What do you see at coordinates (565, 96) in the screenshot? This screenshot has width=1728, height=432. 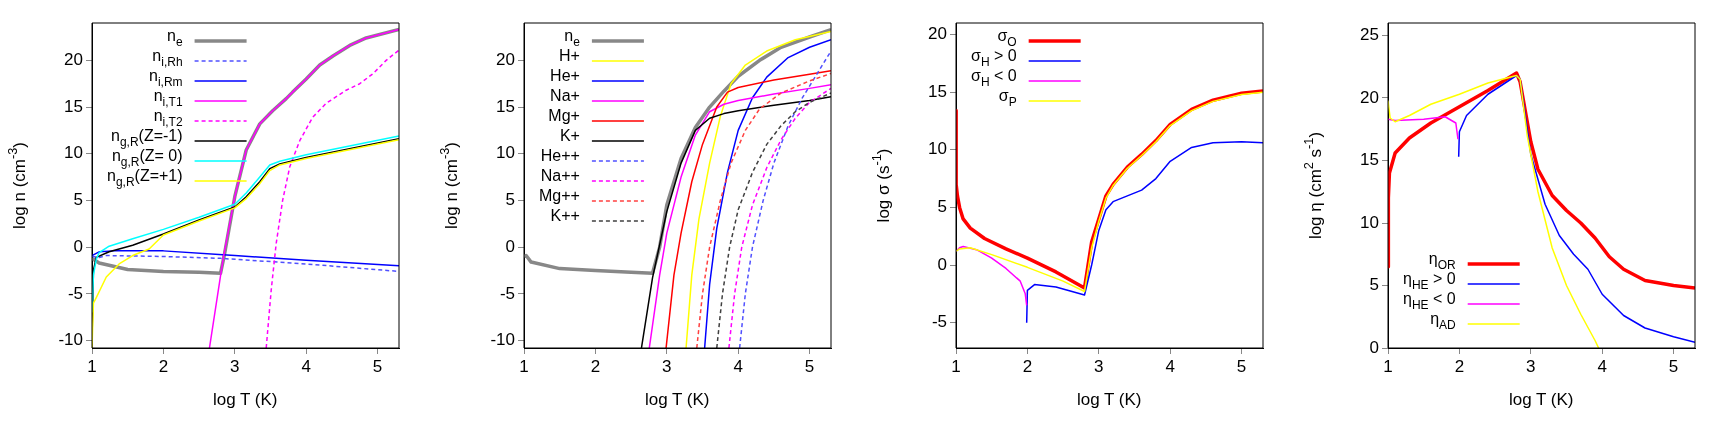 I see `legend-label: Na+` at bounding box center [565, 96].